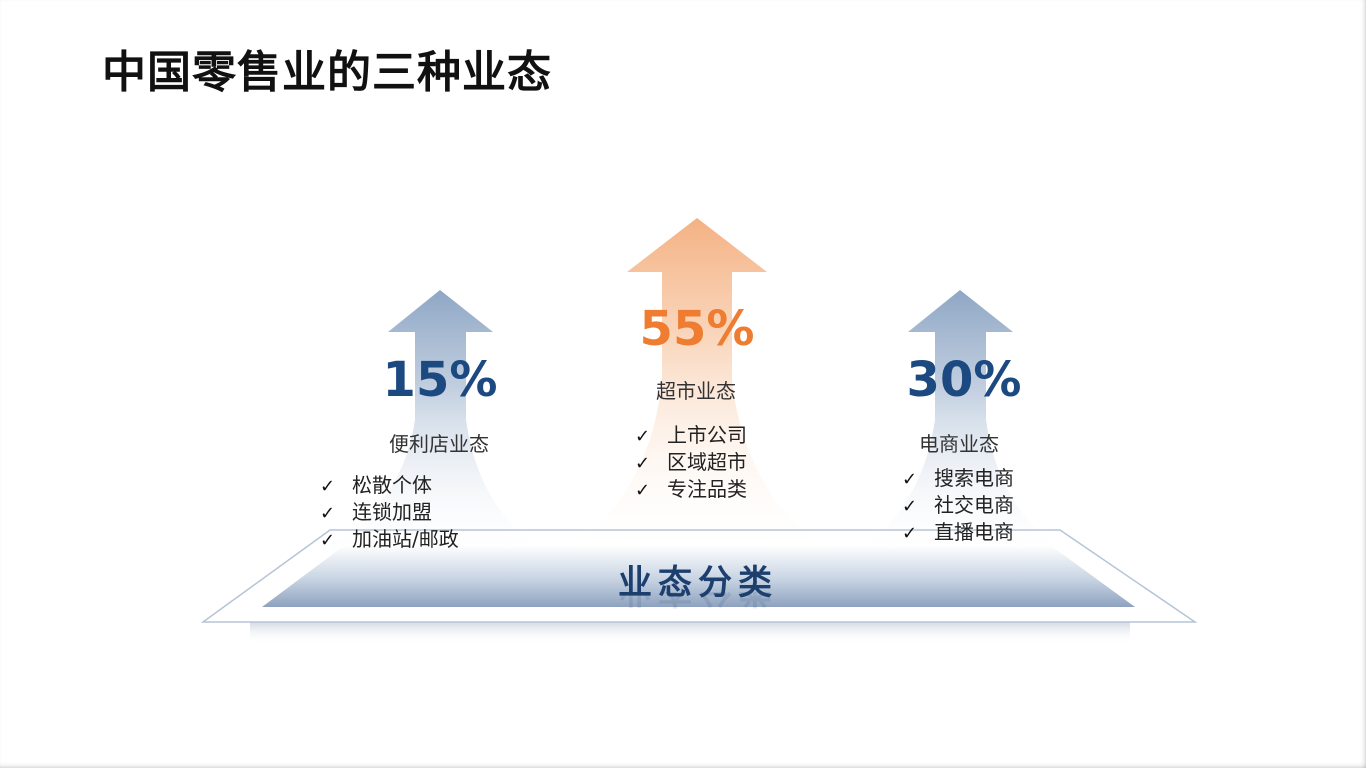 This screenshot has width=1366, height=768. I want to click on list-item: ✓ 上市公司, so click(691, 435).